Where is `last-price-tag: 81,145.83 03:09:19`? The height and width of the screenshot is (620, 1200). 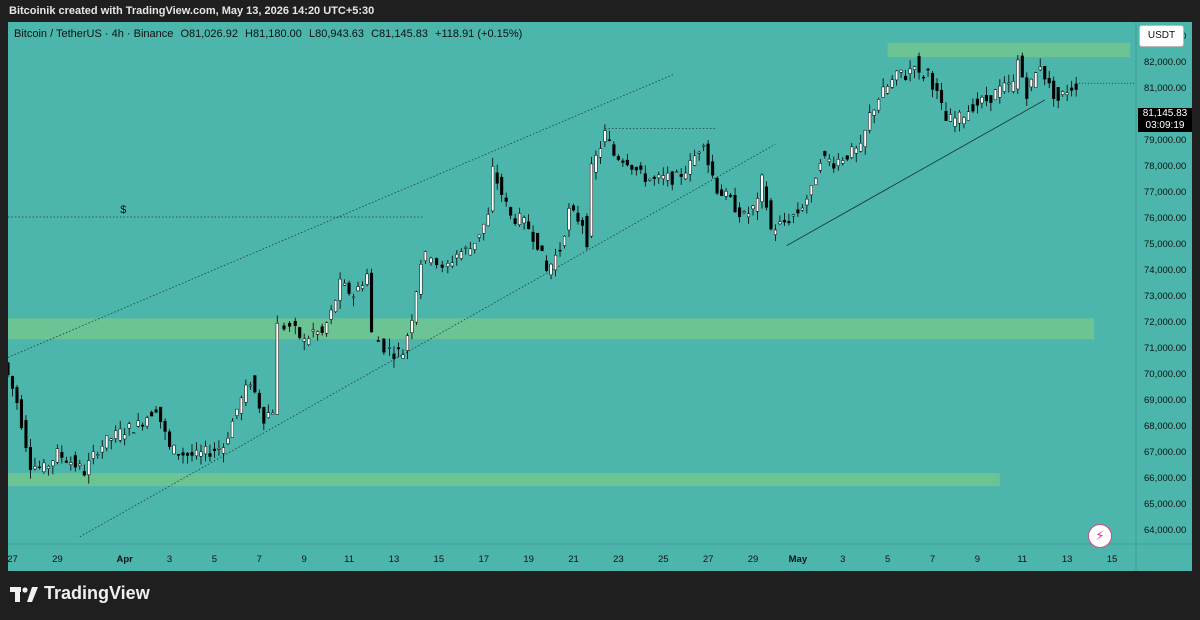 last-price-tag: 81,145.83 03:09:19 is located at coordinates (1165, 120).